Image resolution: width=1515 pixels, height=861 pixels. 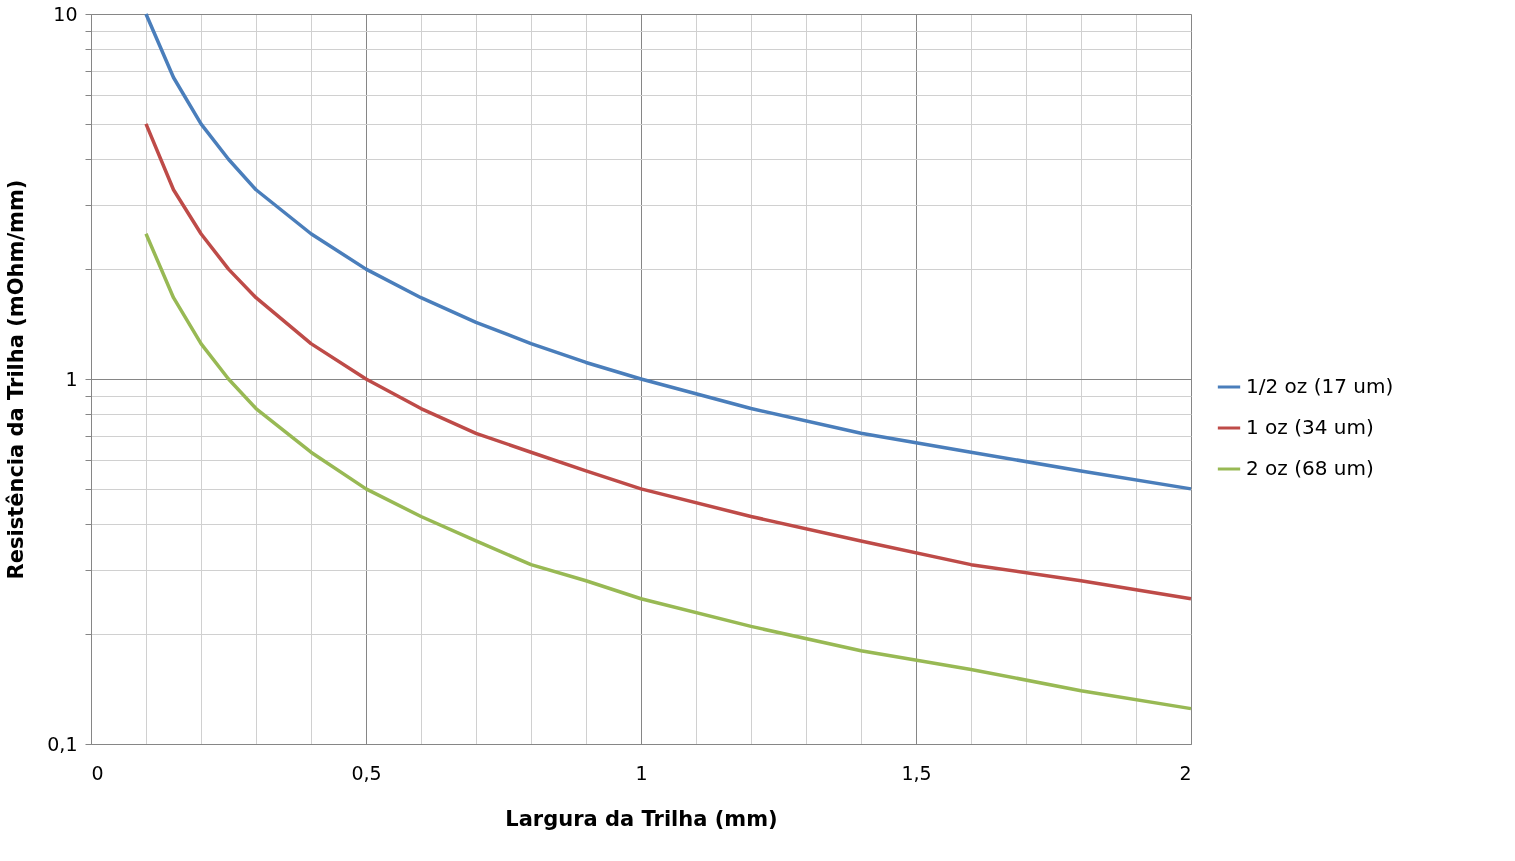 I want to click on x-tick-label: 0,5, so click(x=366, y=772).